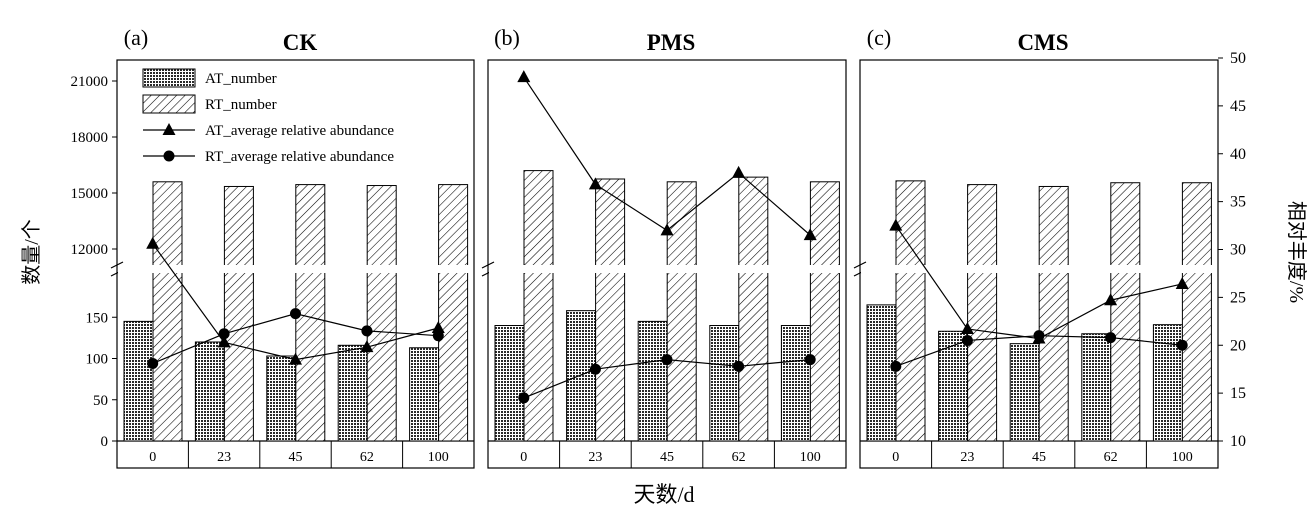 This screenshot has width=1316, height=525. I want to click on right-tick-label: 45, so click(1238, 106).